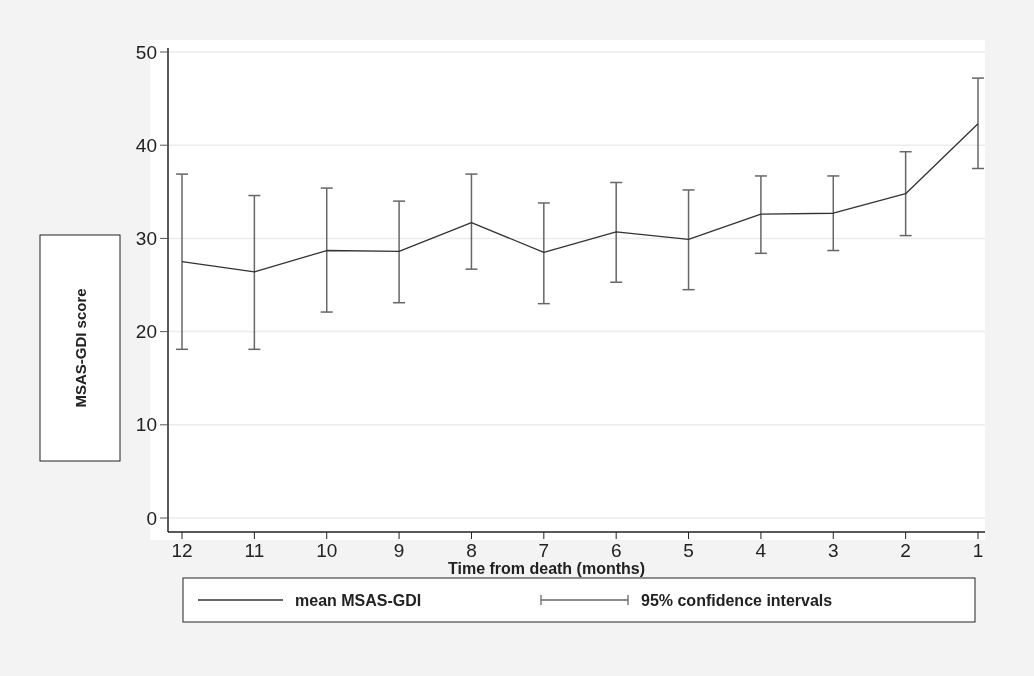 This screenshot has height=676, width=1034. What do you see at coordinates (471, 550) in the screenshot?
I see `x-tick-label: 8` at bounding box center [471, 550].